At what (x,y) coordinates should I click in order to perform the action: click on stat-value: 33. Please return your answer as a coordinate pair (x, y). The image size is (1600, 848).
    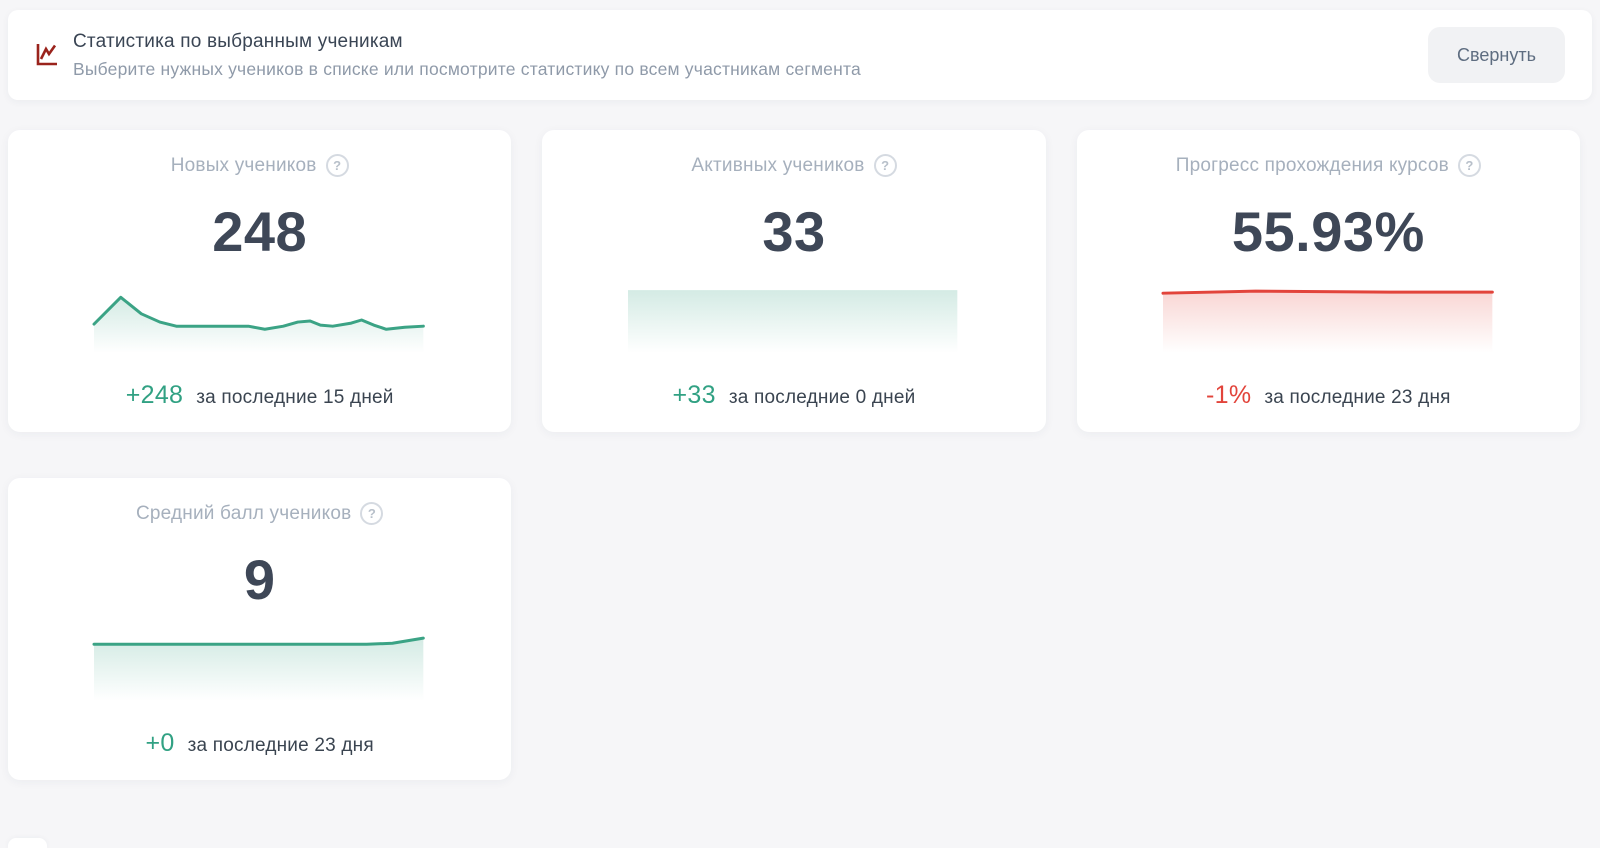
    Looking at the image, I should click on (794, 231).